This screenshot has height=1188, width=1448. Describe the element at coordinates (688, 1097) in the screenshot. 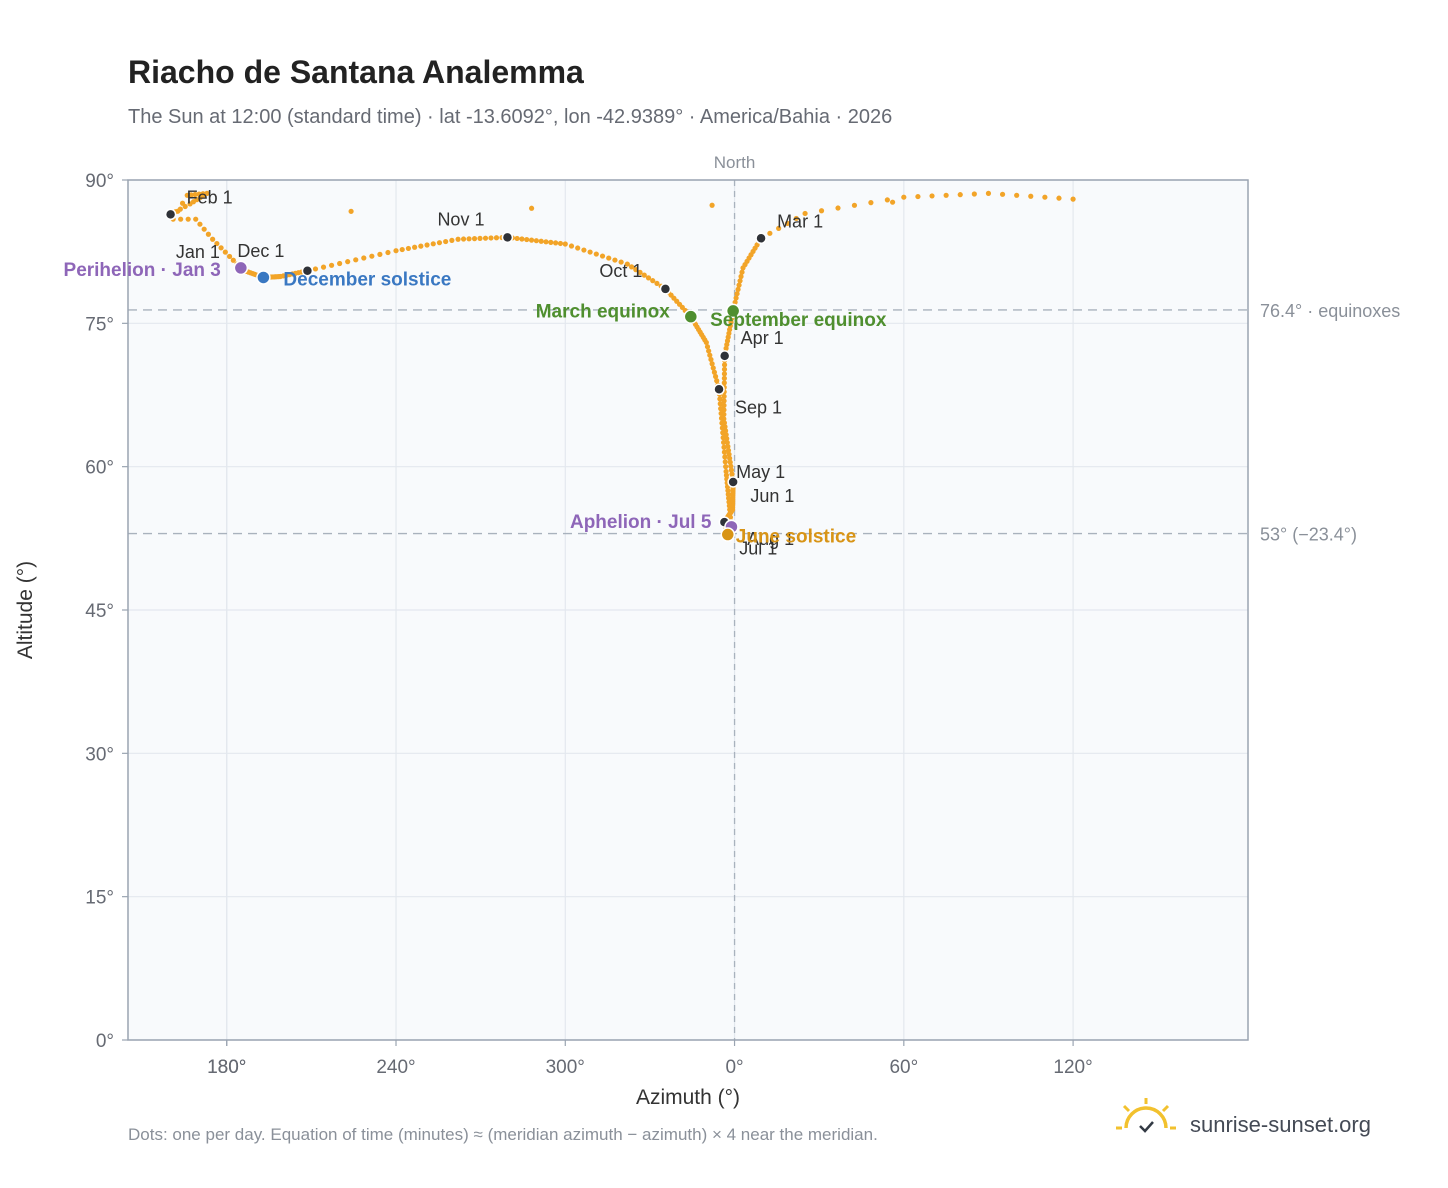

I see `x-axis-label: Azimuth (°)` at that location.